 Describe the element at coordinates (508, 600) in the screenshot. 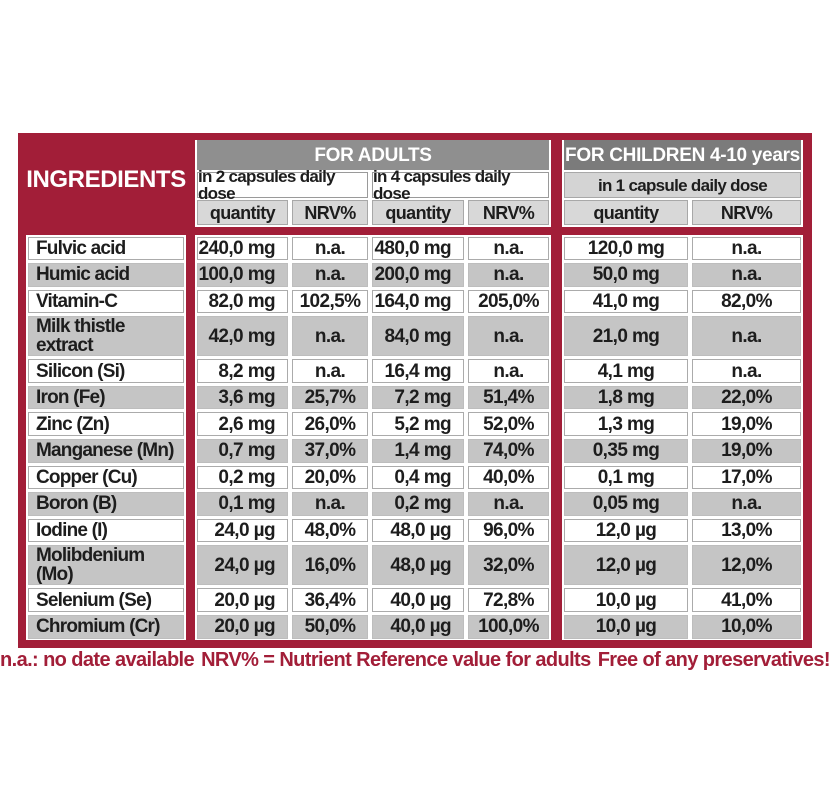

I see `adults-4caps-nrv: 72,8%` at that location.